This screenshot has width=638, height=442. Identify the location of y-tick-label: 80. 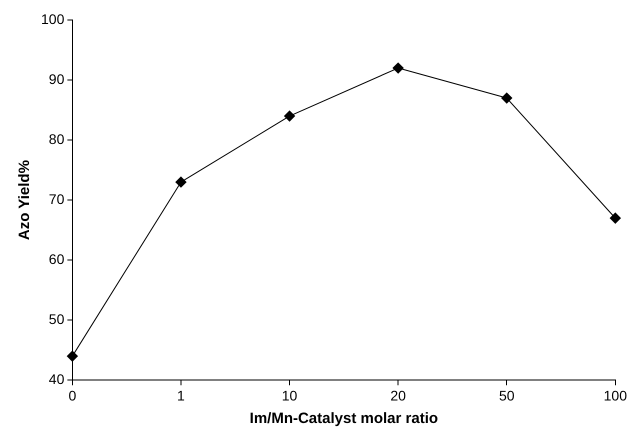
(56, 138).